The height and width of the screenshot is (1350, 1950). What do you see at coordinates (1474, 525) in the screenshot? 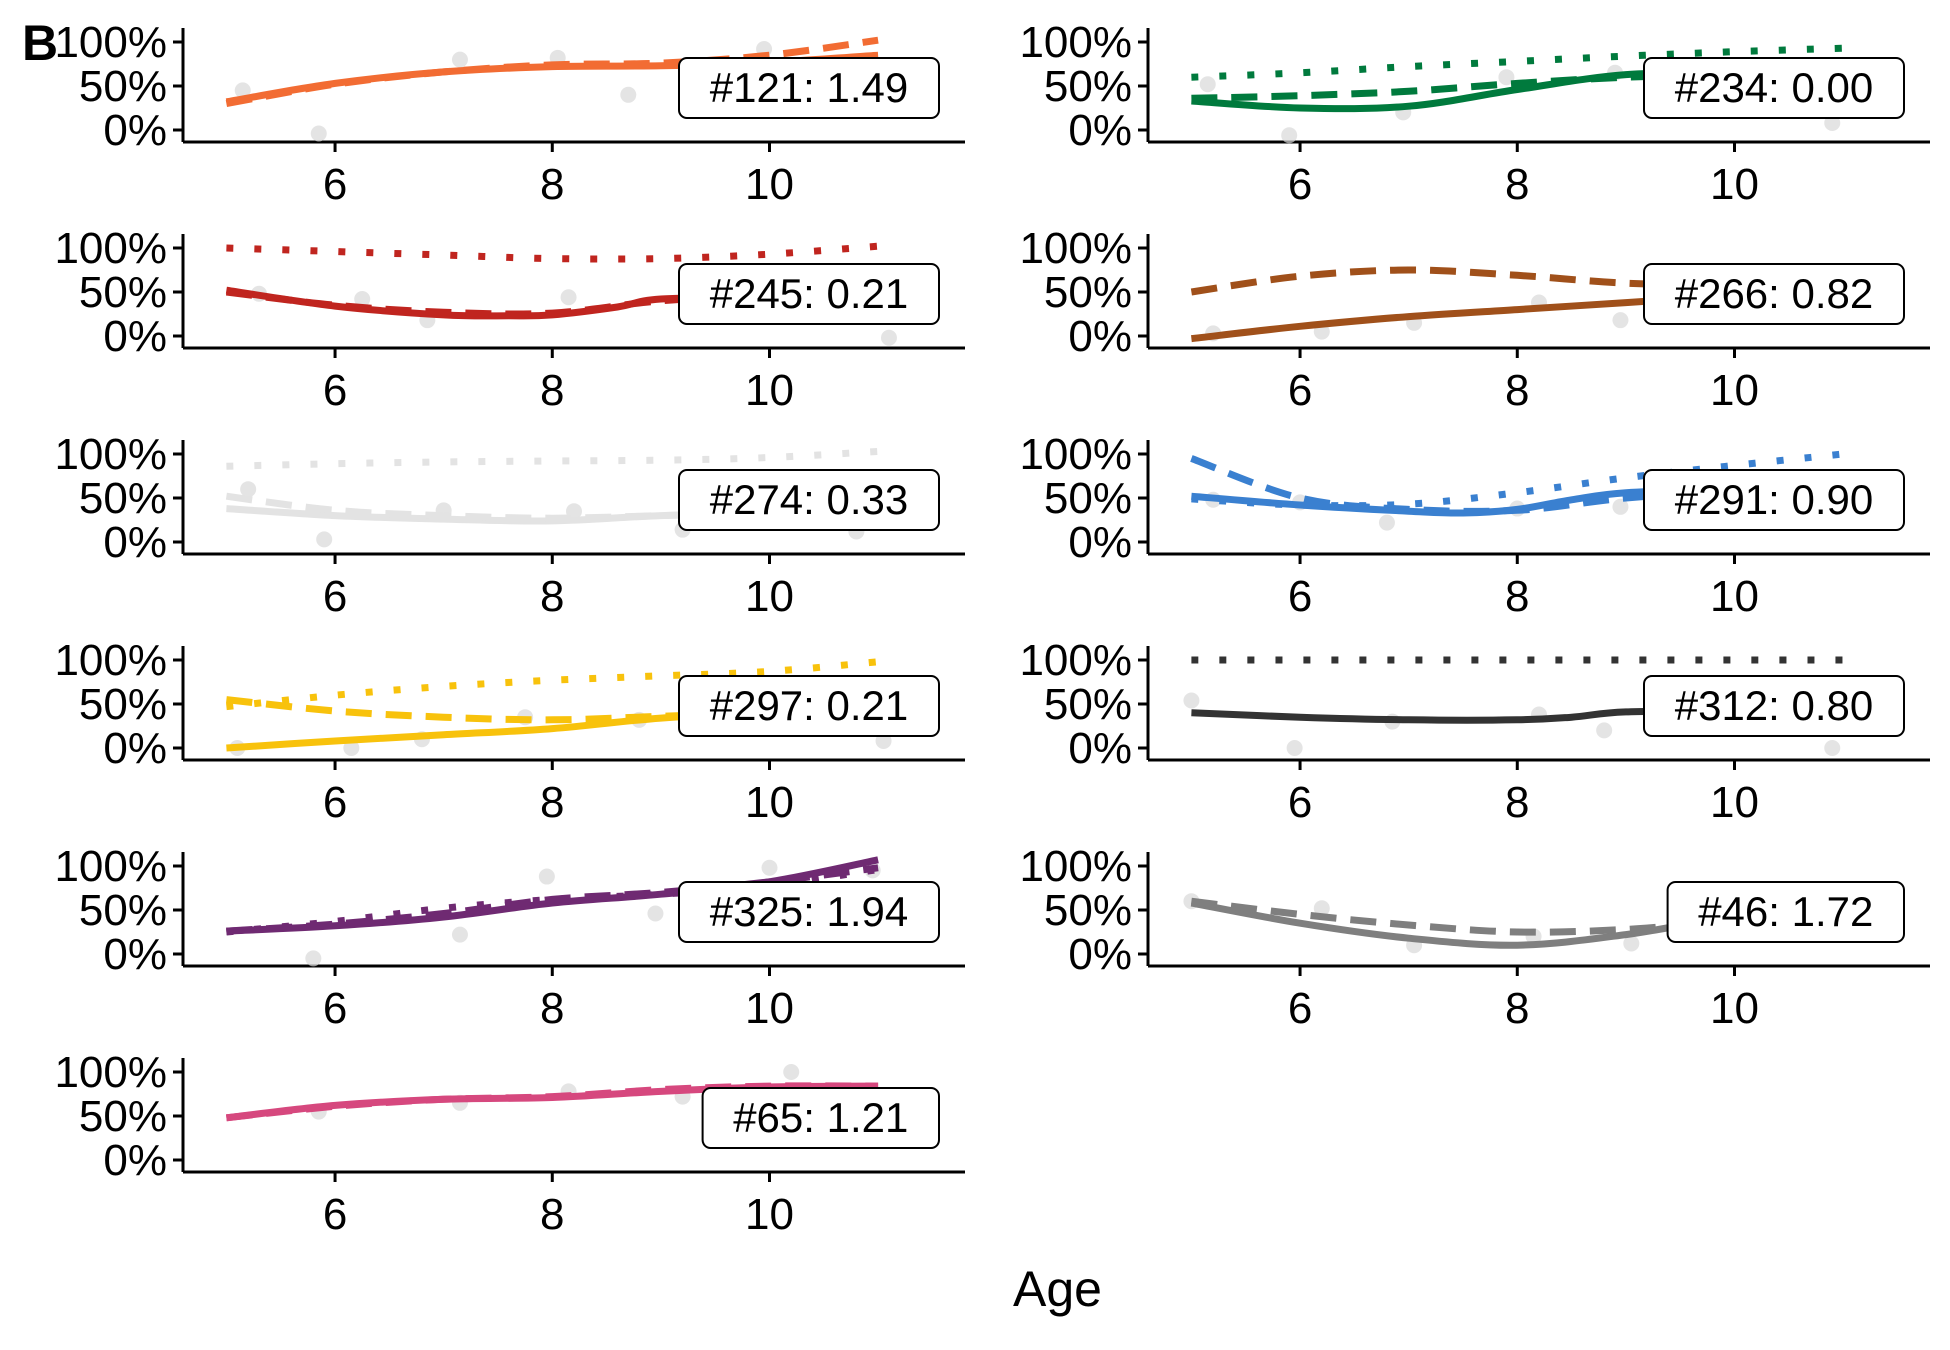
I see `panel-291: 0%50%100% 6 8 10 #291: 0.90` at bounding box center [1474, 525].